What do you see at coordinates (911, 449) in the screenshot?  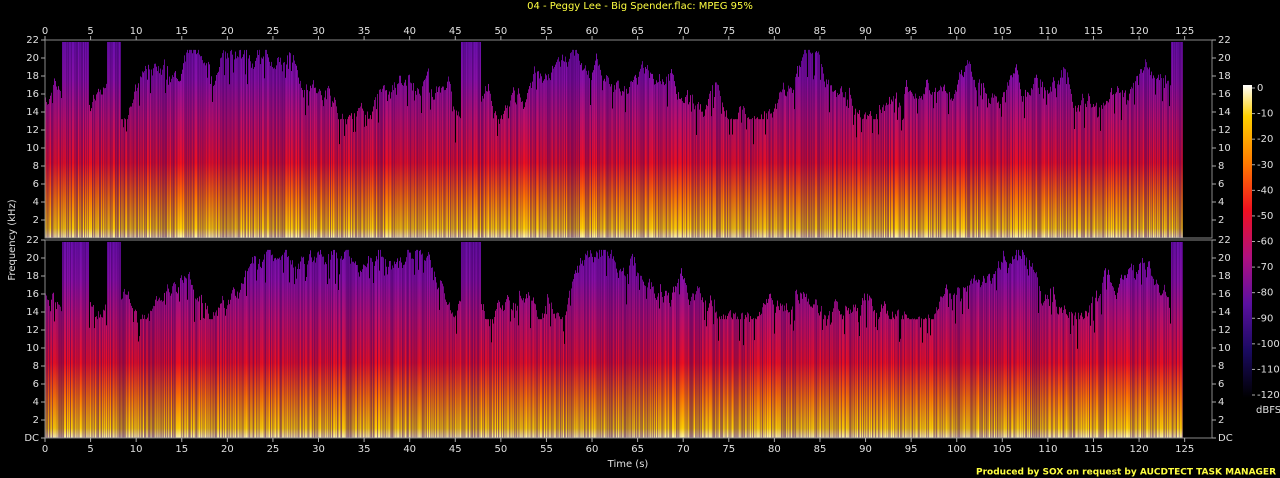 I see `x-tick-label: 95` at bounding box center [911, 449].